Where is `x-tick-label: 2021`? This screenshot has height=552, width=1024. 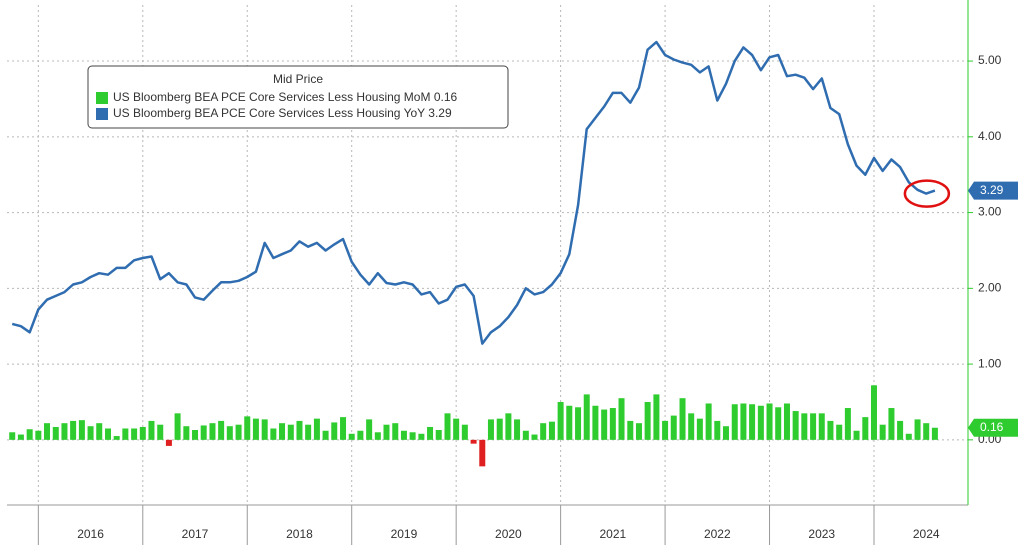
x-tick-label: 2021 is located at coordinates (612, 534).